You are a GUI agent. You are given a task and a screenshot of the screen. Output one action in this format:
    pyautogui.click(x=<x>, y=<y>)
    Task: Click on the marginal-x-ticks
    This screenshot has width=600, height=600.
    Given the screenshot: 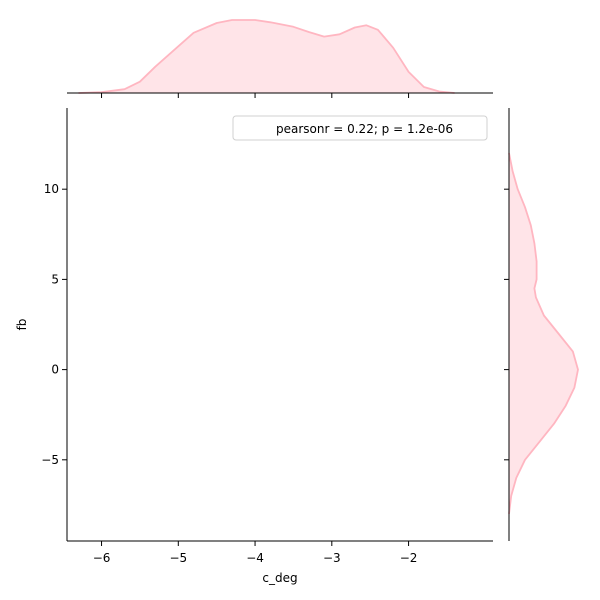 What is the action you would take?
    pyautogui.click(x=255, y=95)
    